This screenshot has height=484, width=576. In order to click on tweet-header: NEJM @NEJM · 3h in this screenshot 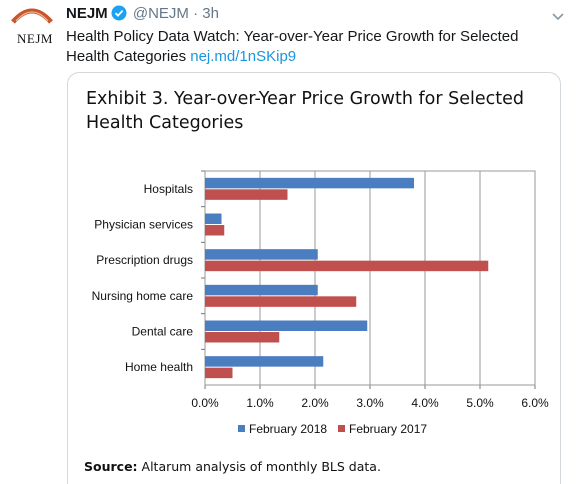, I will do `click(142, 15)`.